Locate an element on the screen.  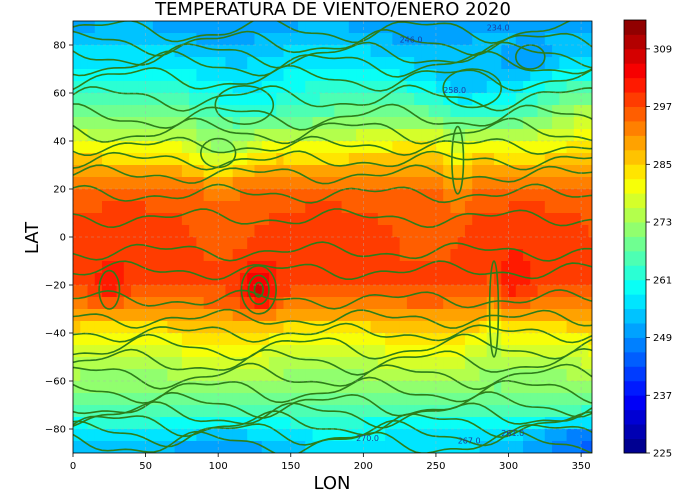
x-tick-label: 200 is located at coordinates (363, 466).